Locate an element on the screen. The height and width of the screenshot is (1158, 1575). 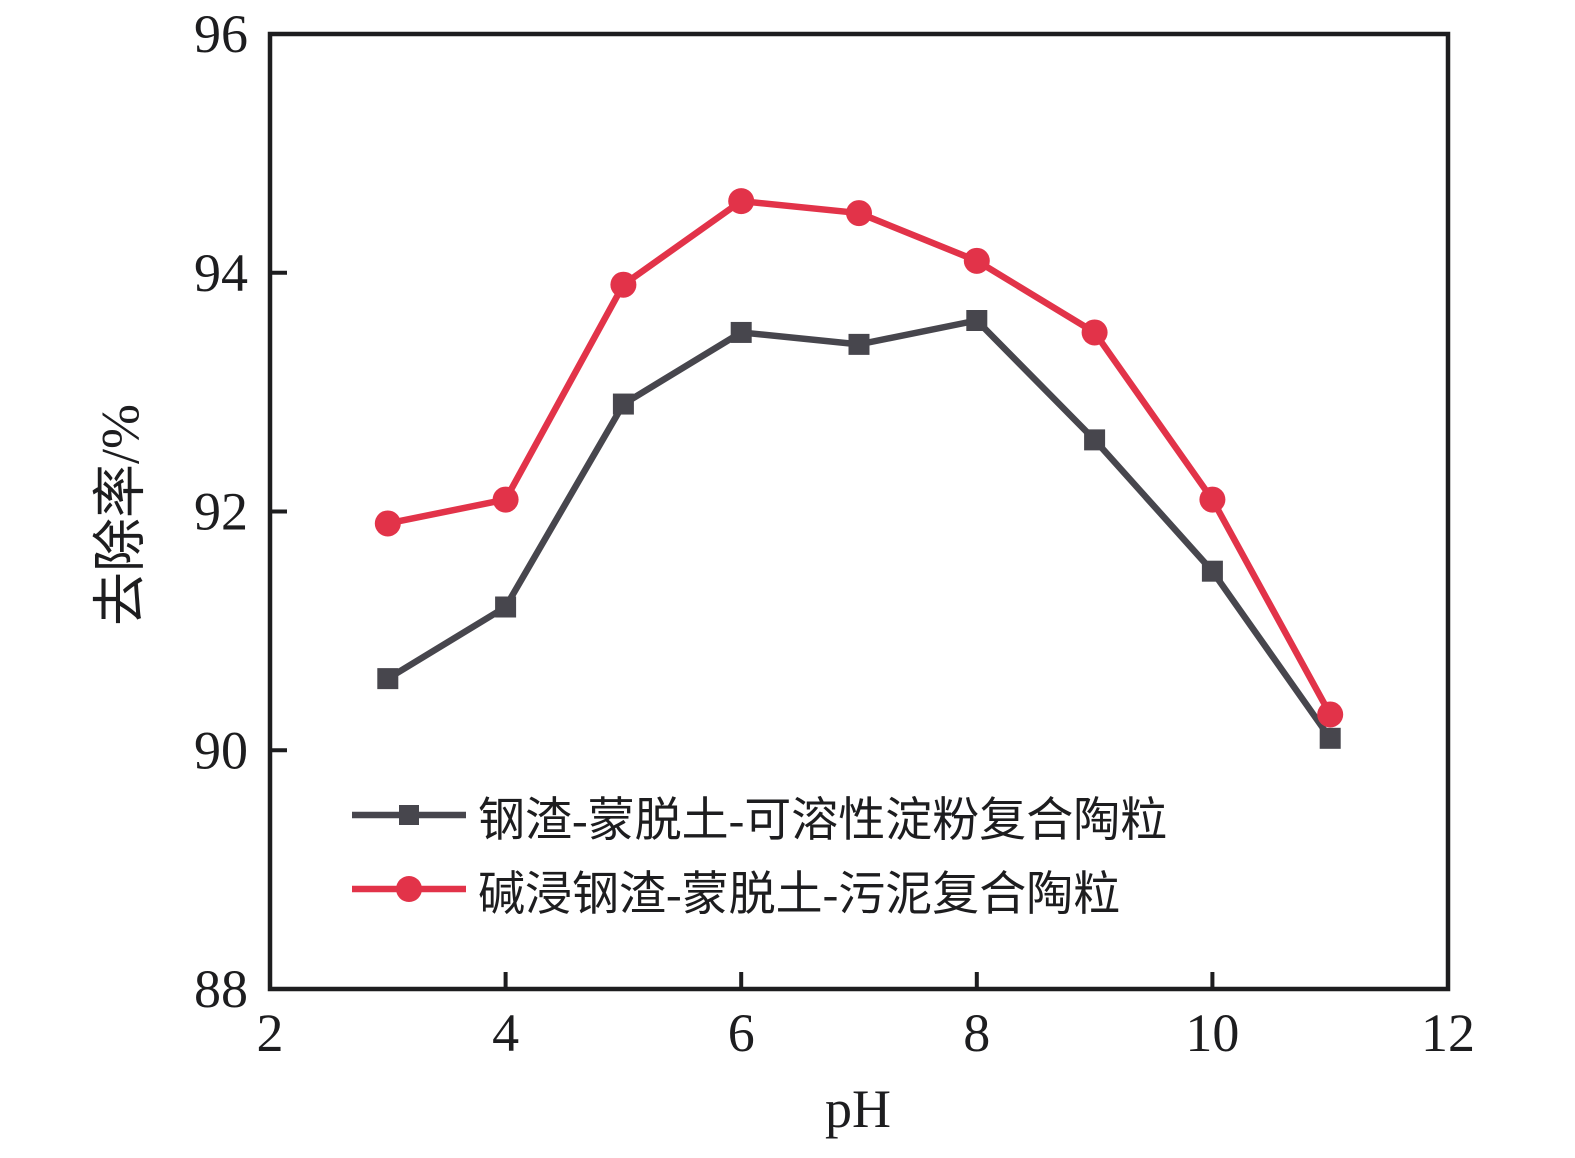
legend-label: 碱浸钢渣-蒙脱土-污泥复合陶粒 is located at coordinates (799, 894).